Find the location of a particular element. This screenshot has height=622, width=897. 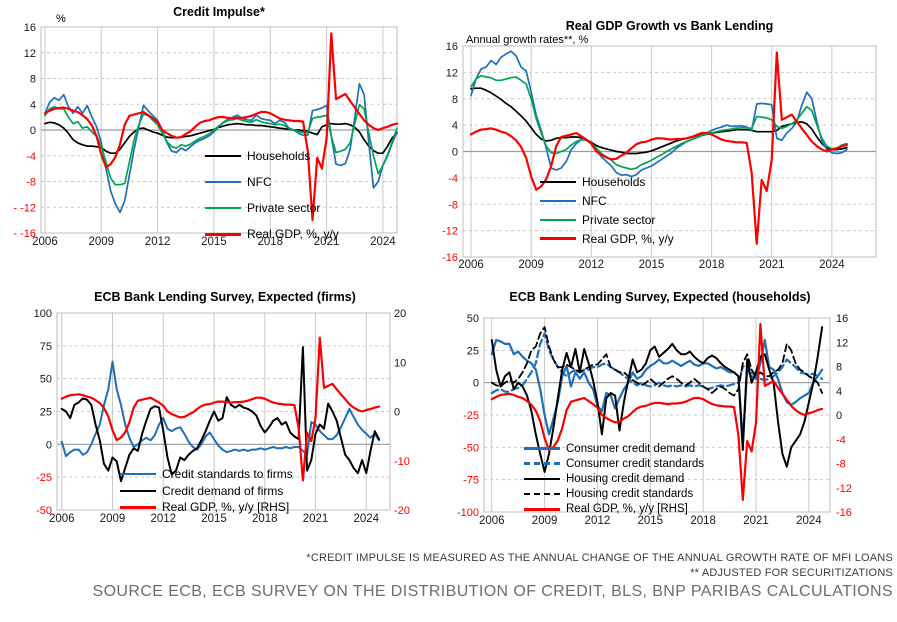

legend-label: Consumer credit standards is located at coordinates (635, 463).